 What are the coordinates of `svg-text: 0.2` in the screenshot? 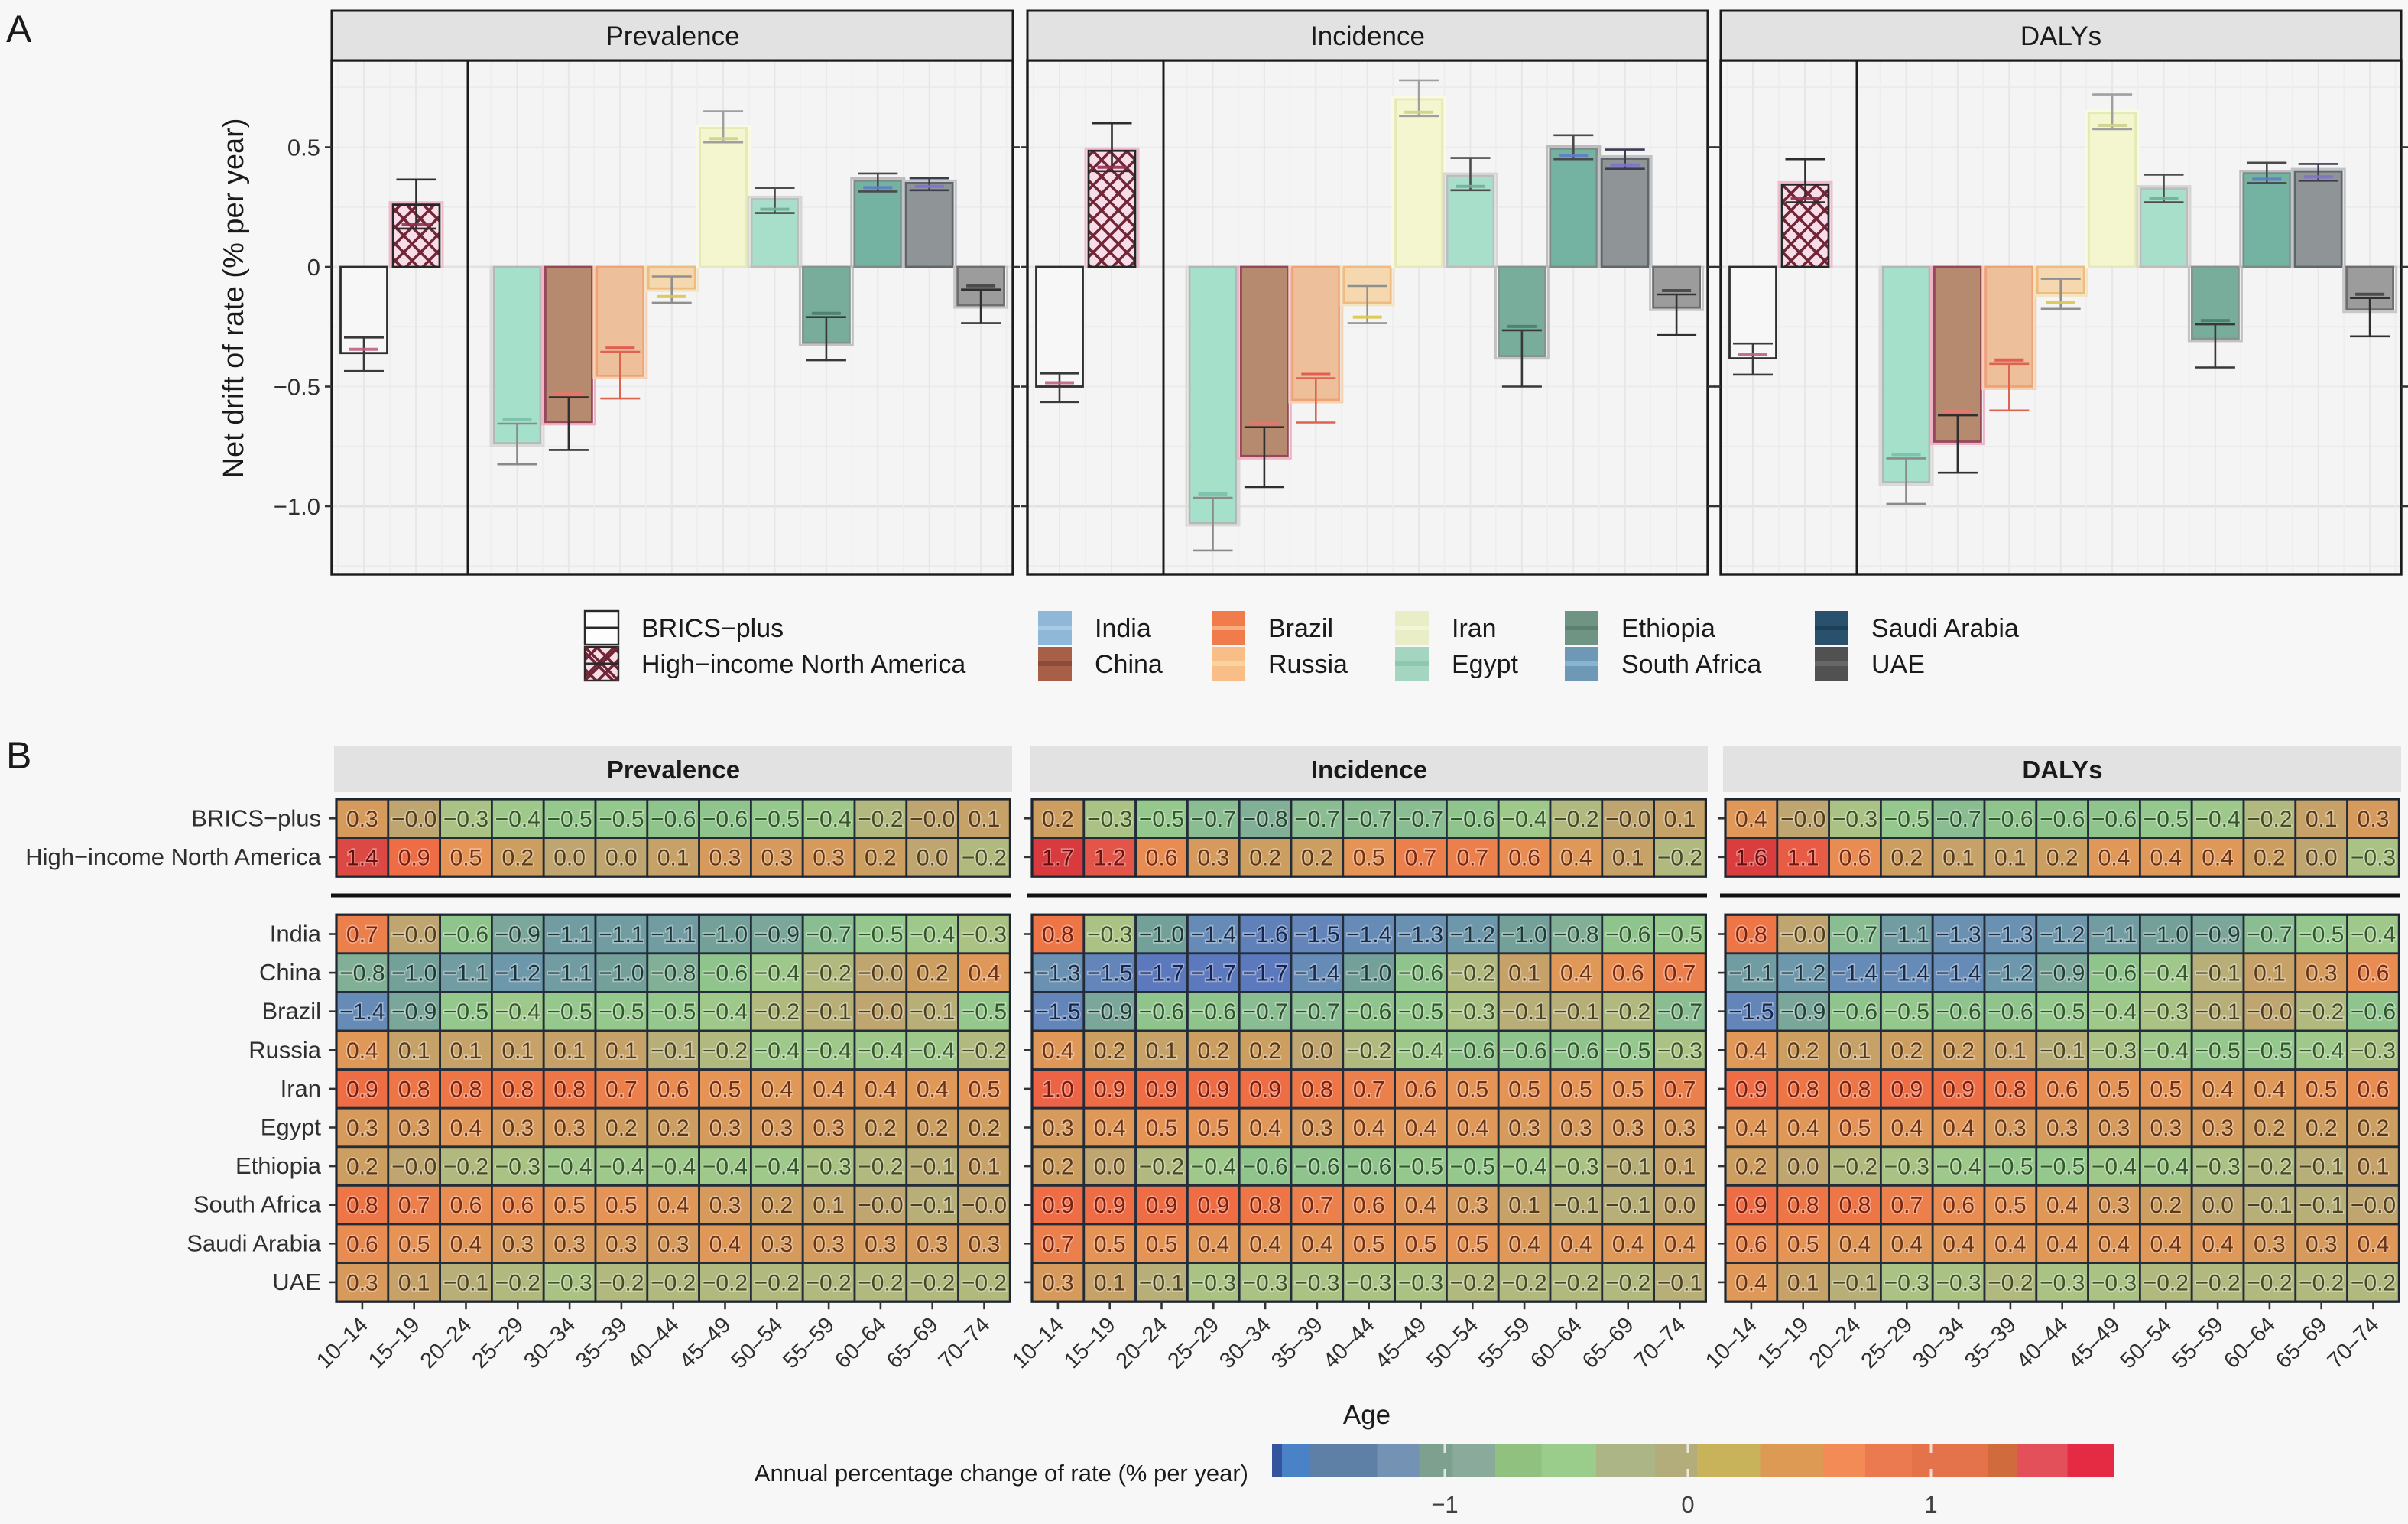 It's located at (1906, 857).